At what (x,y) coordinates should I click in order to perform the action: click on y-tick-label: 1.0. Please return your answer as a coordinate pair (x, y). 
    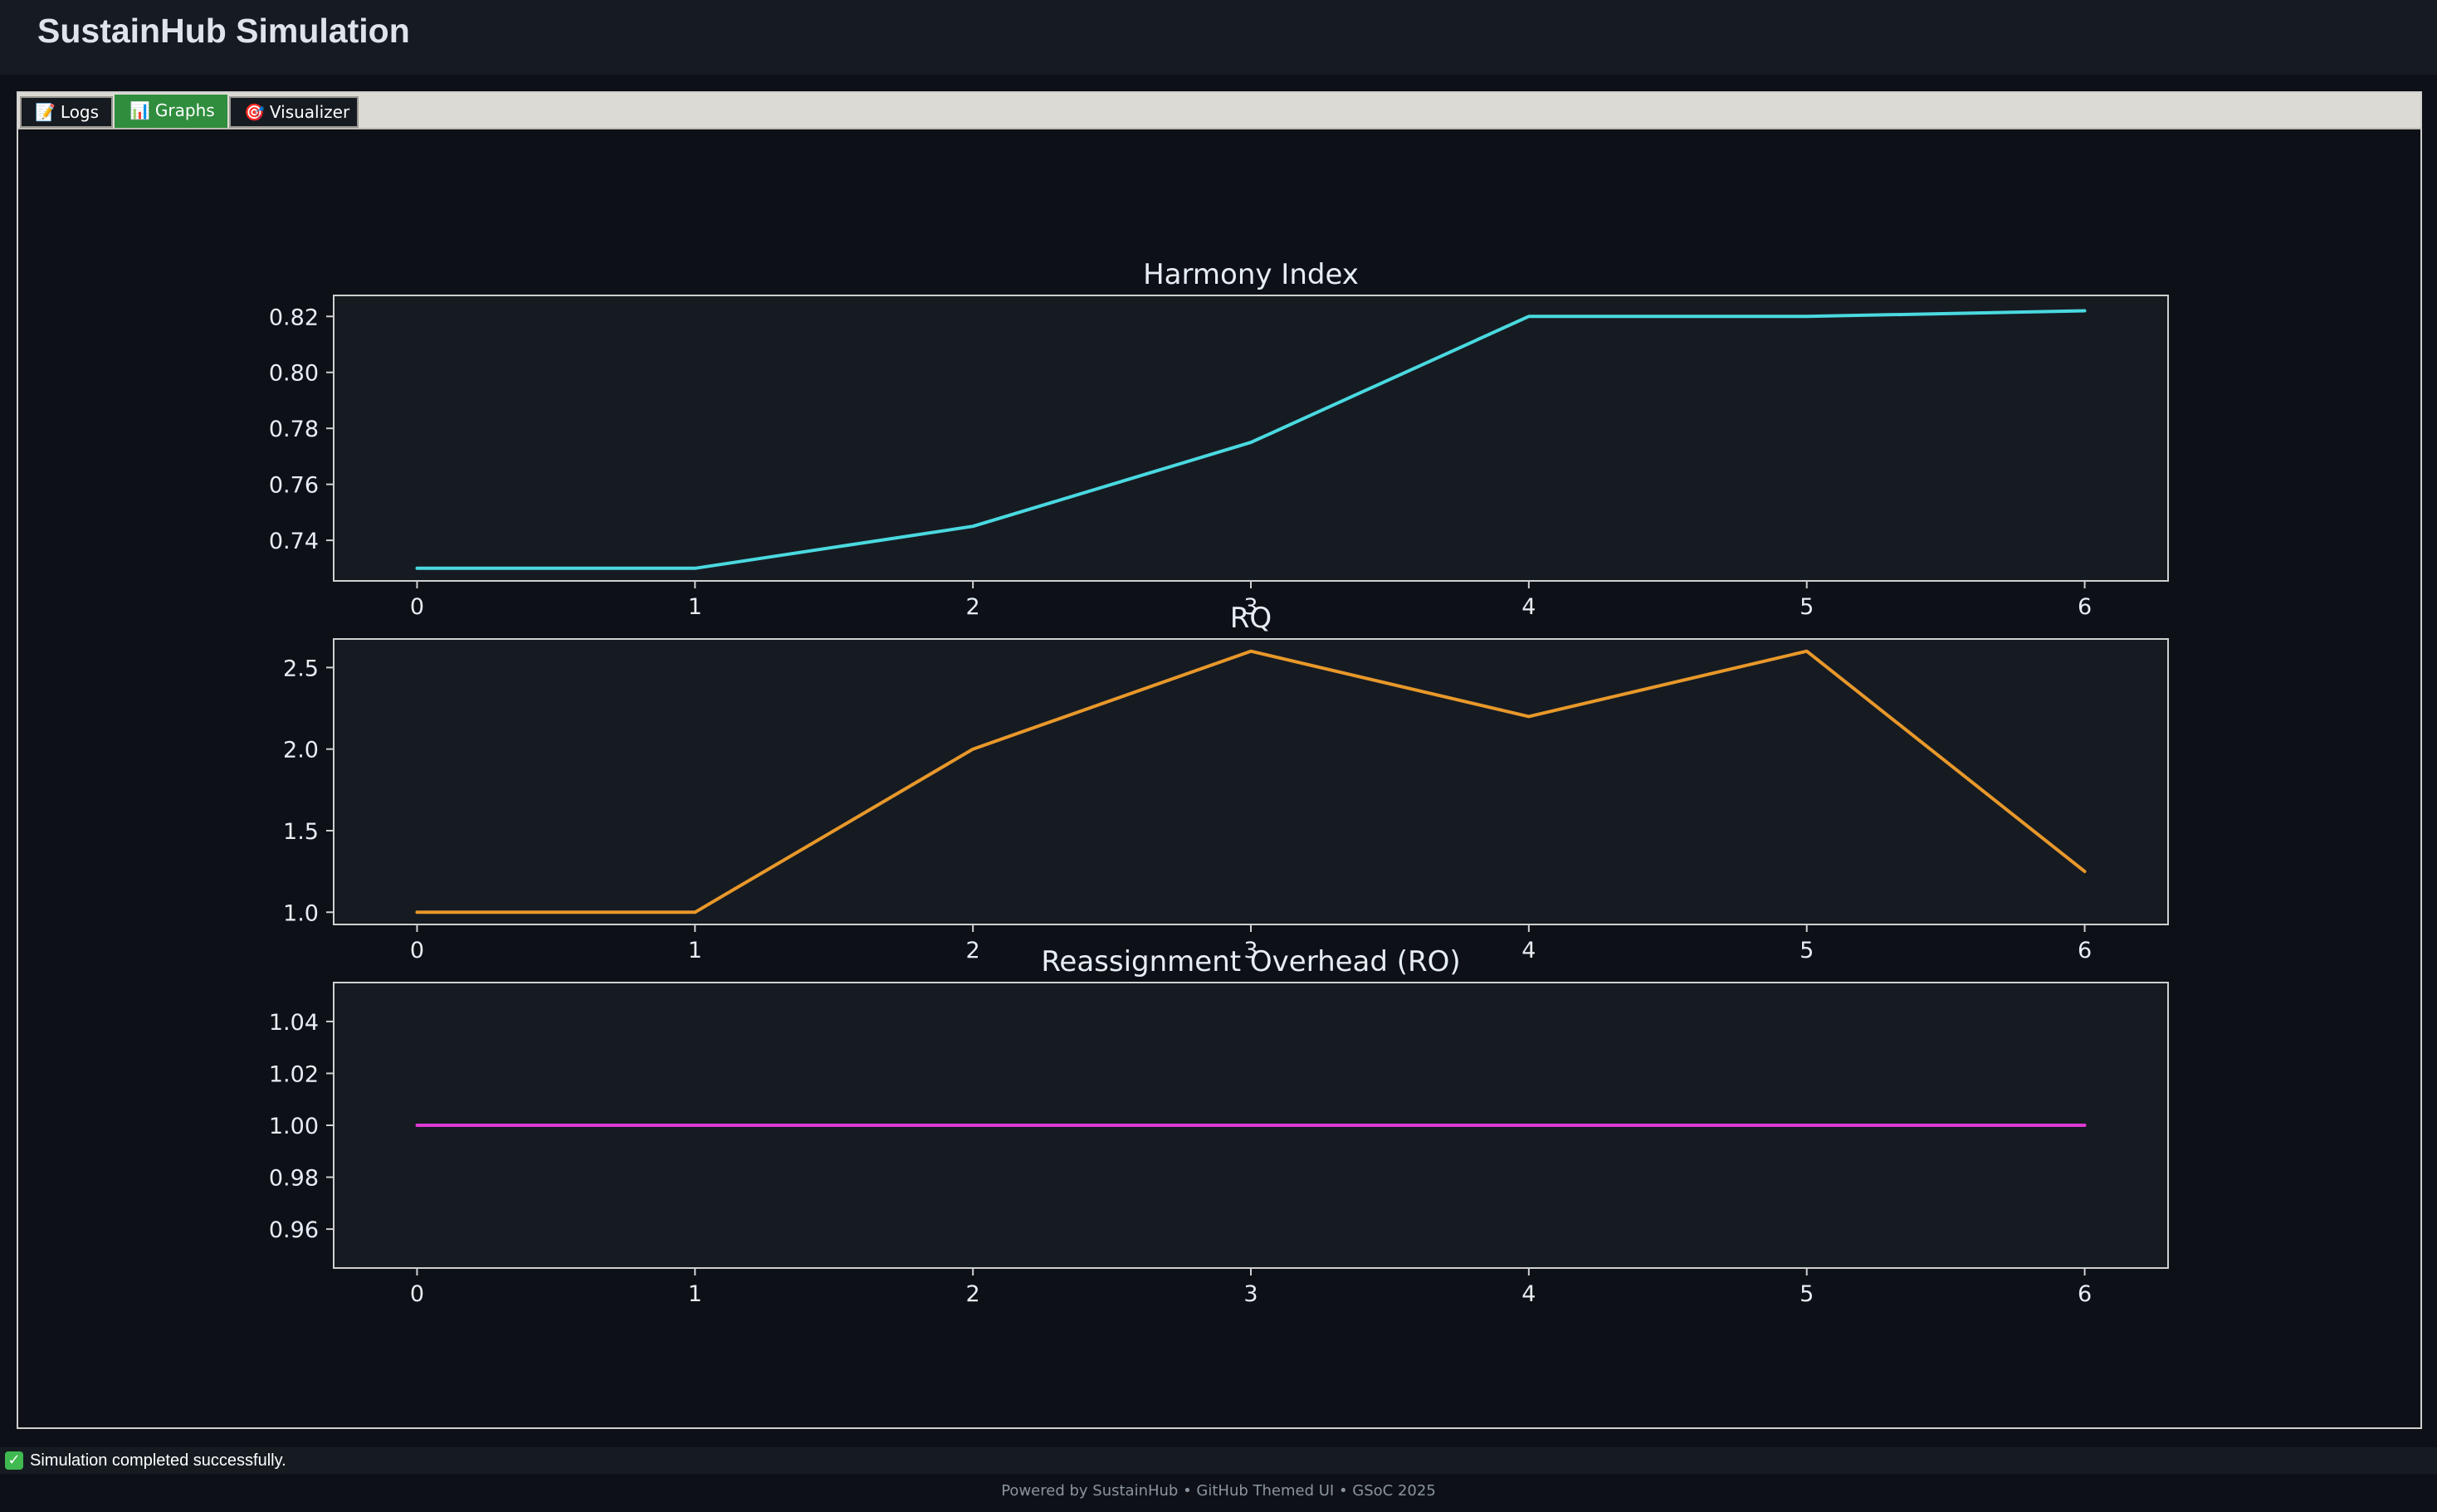
    Looking at the image, I should click on (301, 913).